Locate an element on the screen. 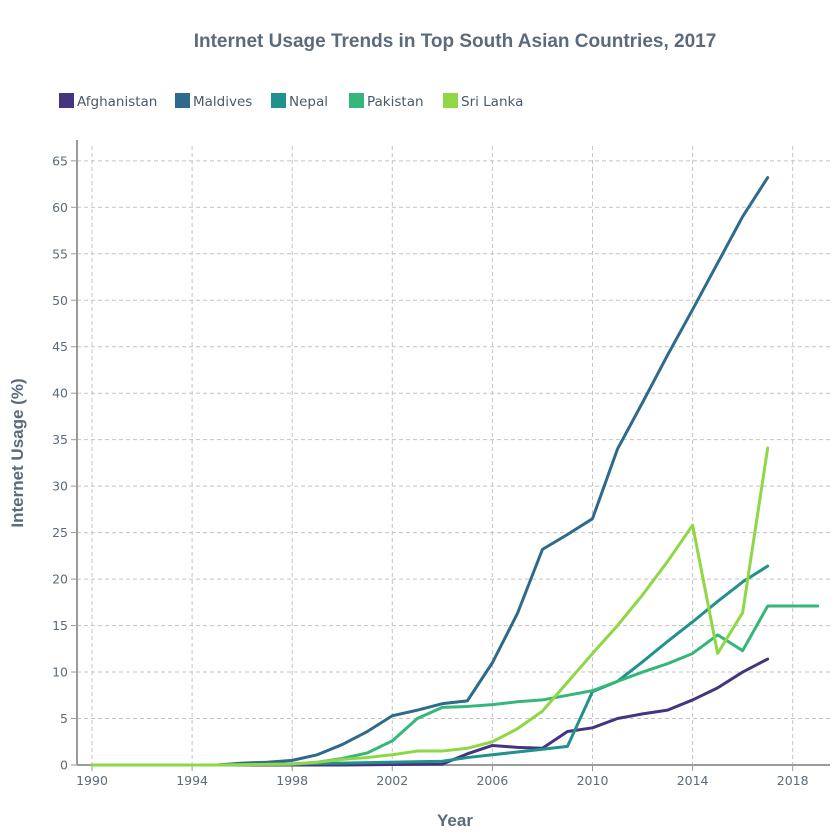 The height and width of the screenshot is (840, 840). y-tick-label-25: 25 is located at coordinates (60, 532).